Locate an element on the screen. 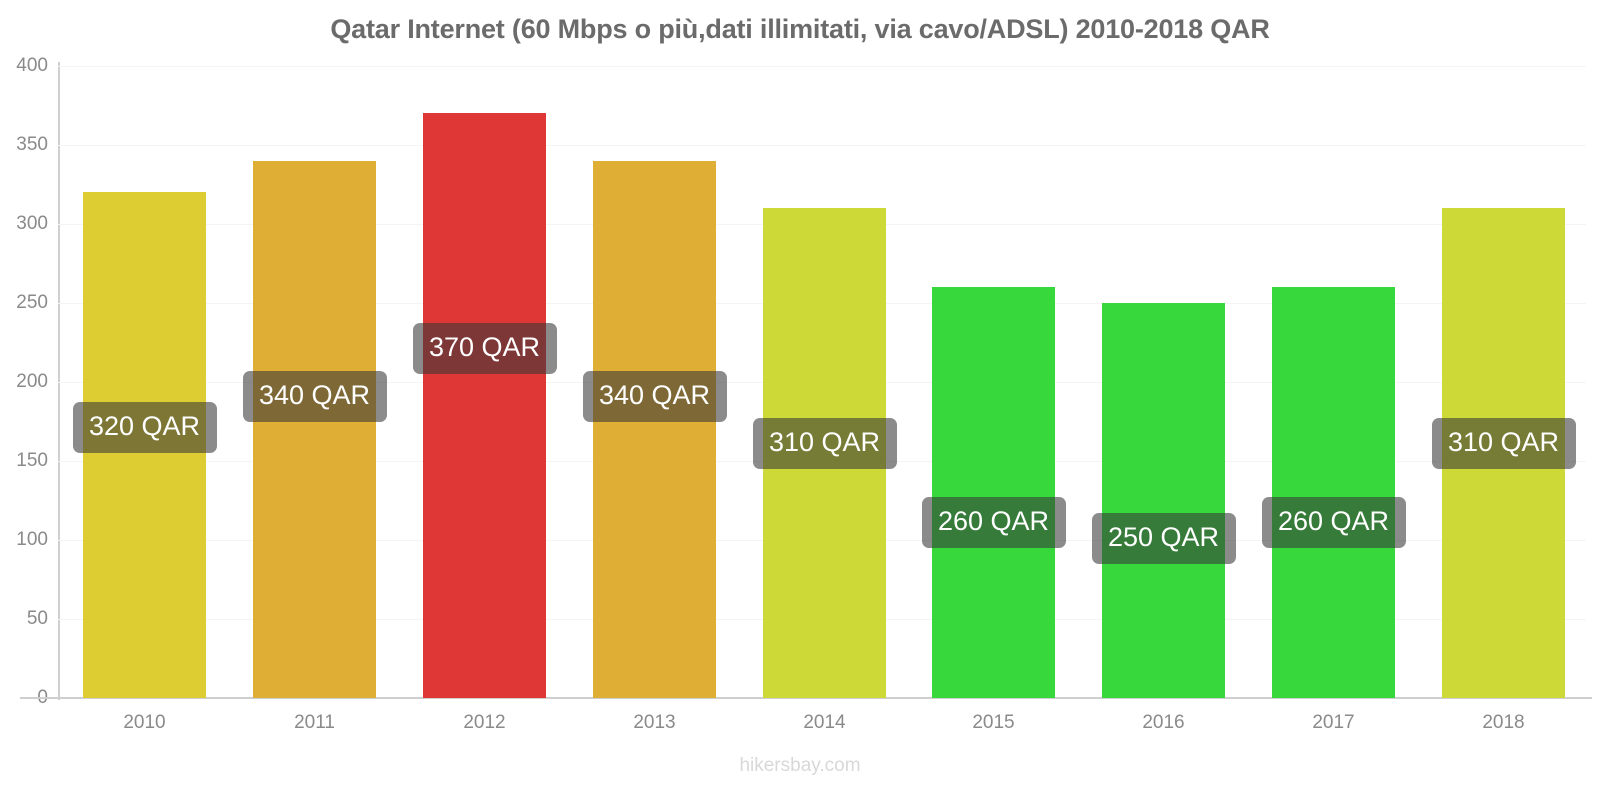 The width and height of the screenshot is (1600, 800). x-axis-tick-label-2014: 2014 is located at coordinates (824, 722).